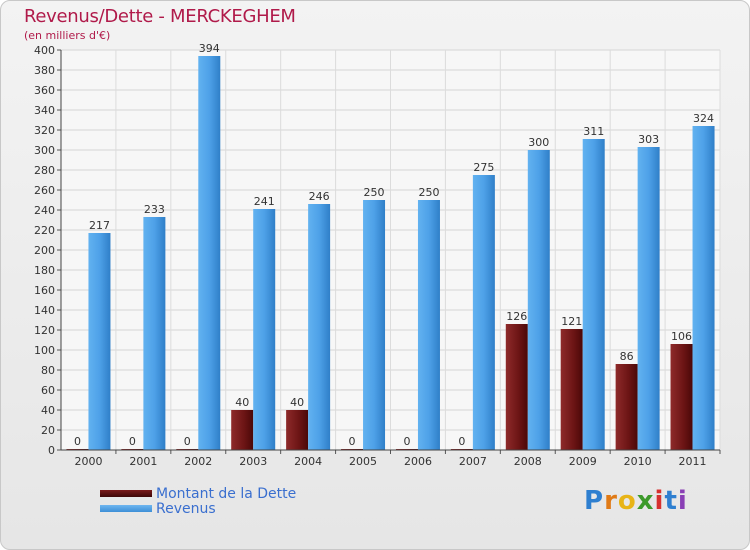 The image size is (750, 550). I want to click on y-tick-label: 240, so click(44, 210).